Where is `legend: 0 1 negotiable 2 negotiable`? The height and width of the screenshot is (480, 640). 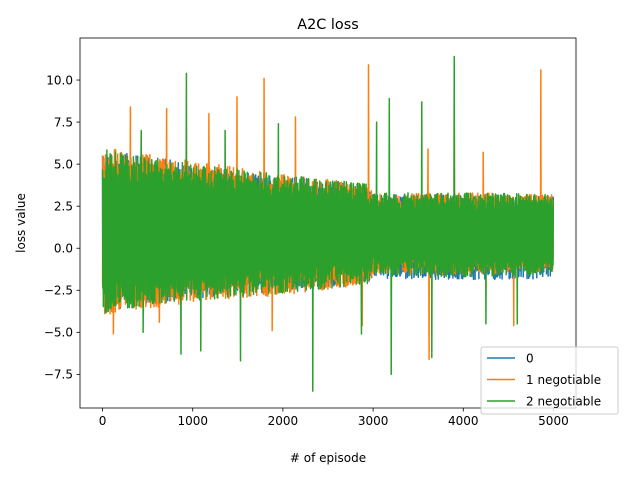
legend: 0 1 negotiable 2 negotiable is located at coordinates (549, 380).